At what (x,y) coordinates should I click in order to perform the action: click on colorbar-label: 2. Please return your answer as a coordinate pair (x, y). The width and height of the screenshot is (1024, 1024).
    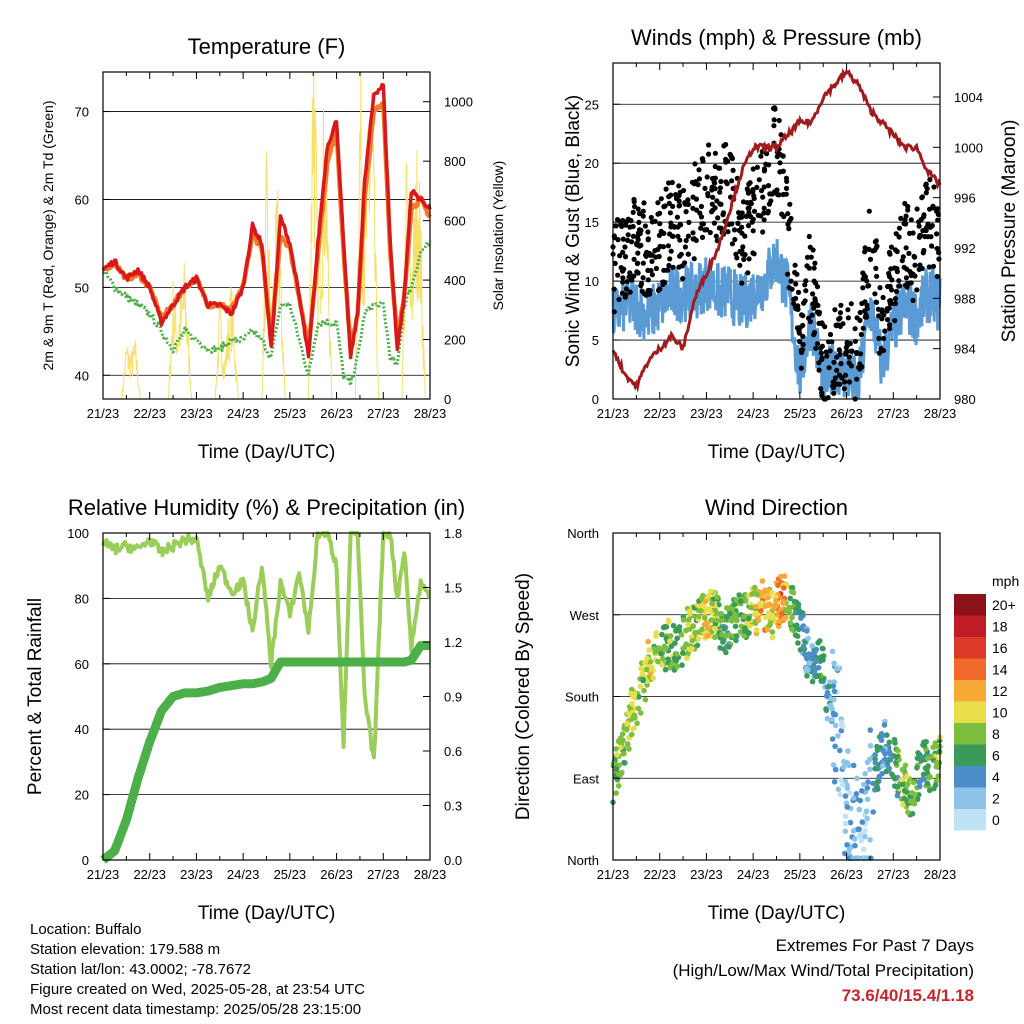
    Looking at the image, I should click on (996, 799).